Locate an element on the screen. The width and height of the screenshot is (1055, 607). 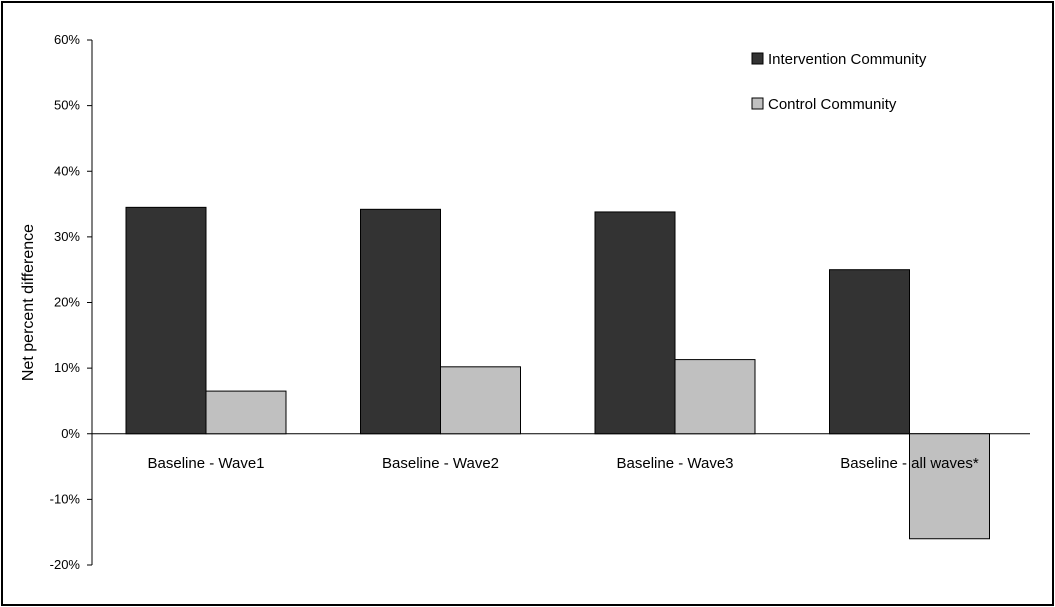
y-tick-label: -20% is located at coordinates (65, 564).